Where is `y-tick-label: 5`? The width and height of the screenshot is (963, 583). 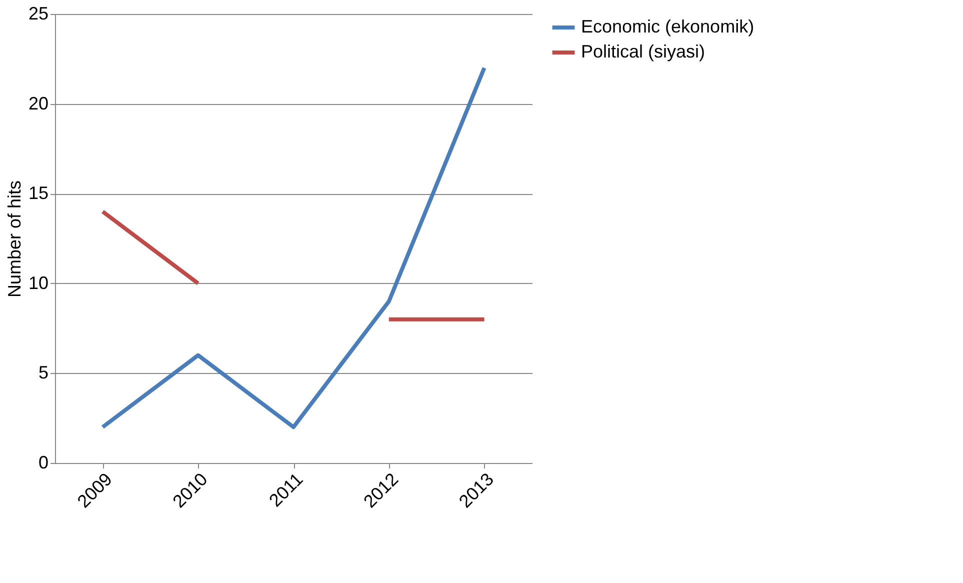
y-tick-label: 5 is located at coordinates (43, 372).